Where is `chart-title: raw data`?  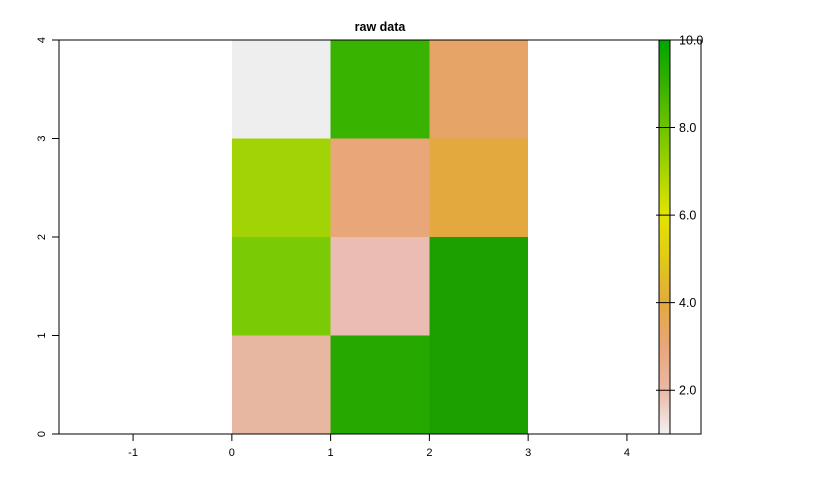 chart-title: raw data is located at coordinates (381, 27).